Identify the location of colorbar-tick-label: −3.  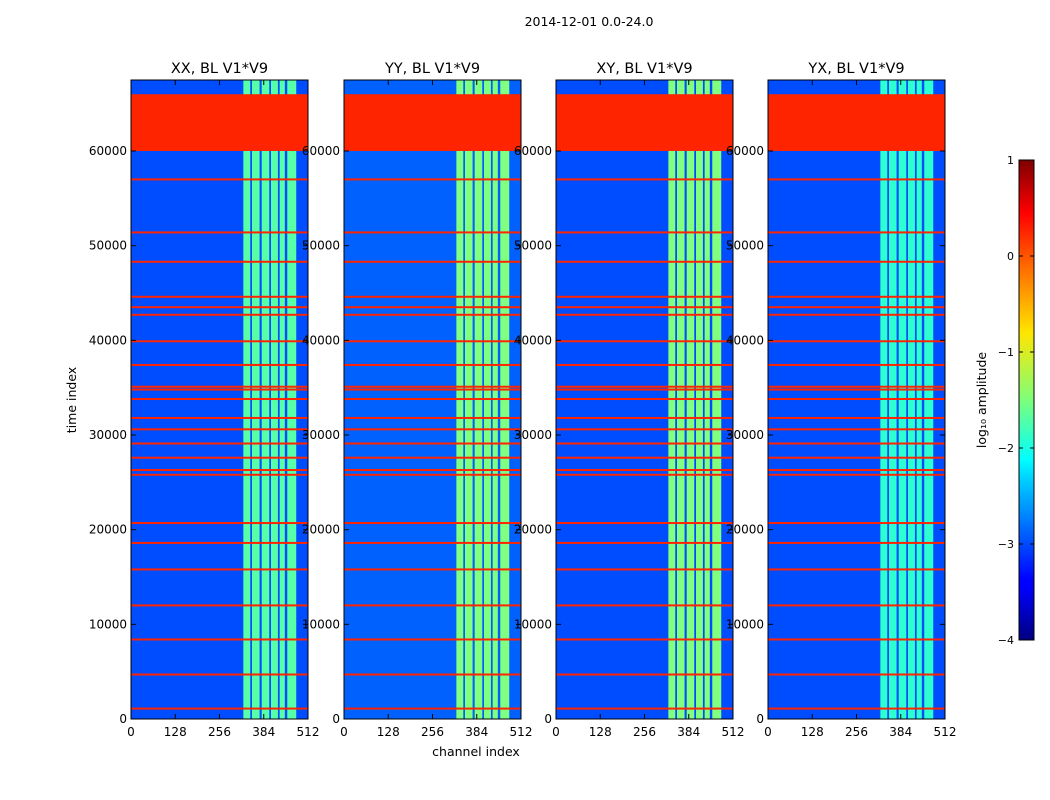
(1006, 544).